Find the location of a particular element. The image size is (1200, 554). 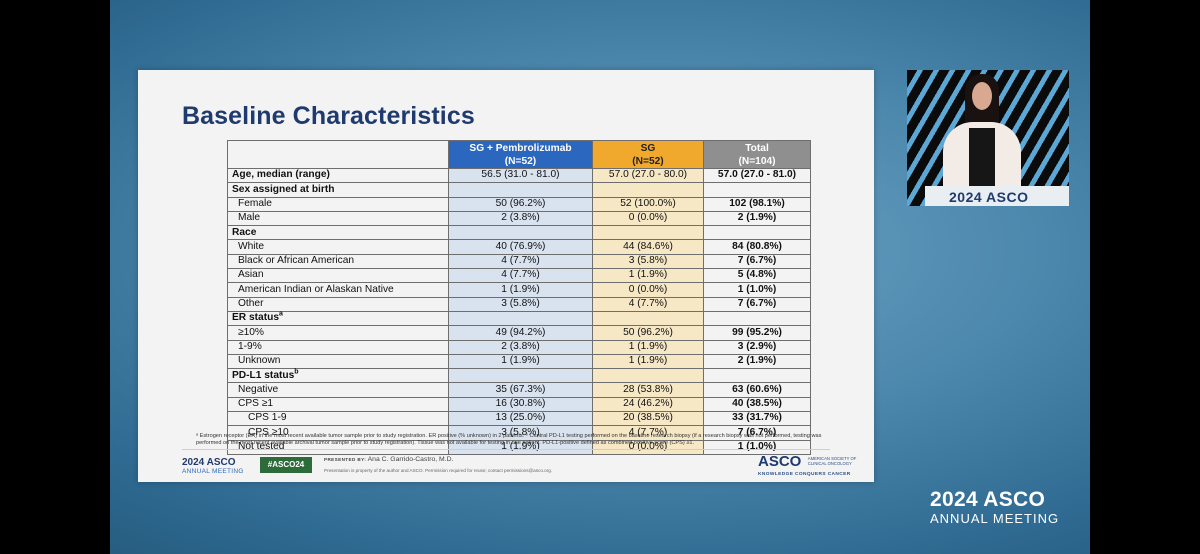

table-row: Male 2 (3.8%) 0 (0.0%) 2 (1.9%) is located at coordinates (519, 218).